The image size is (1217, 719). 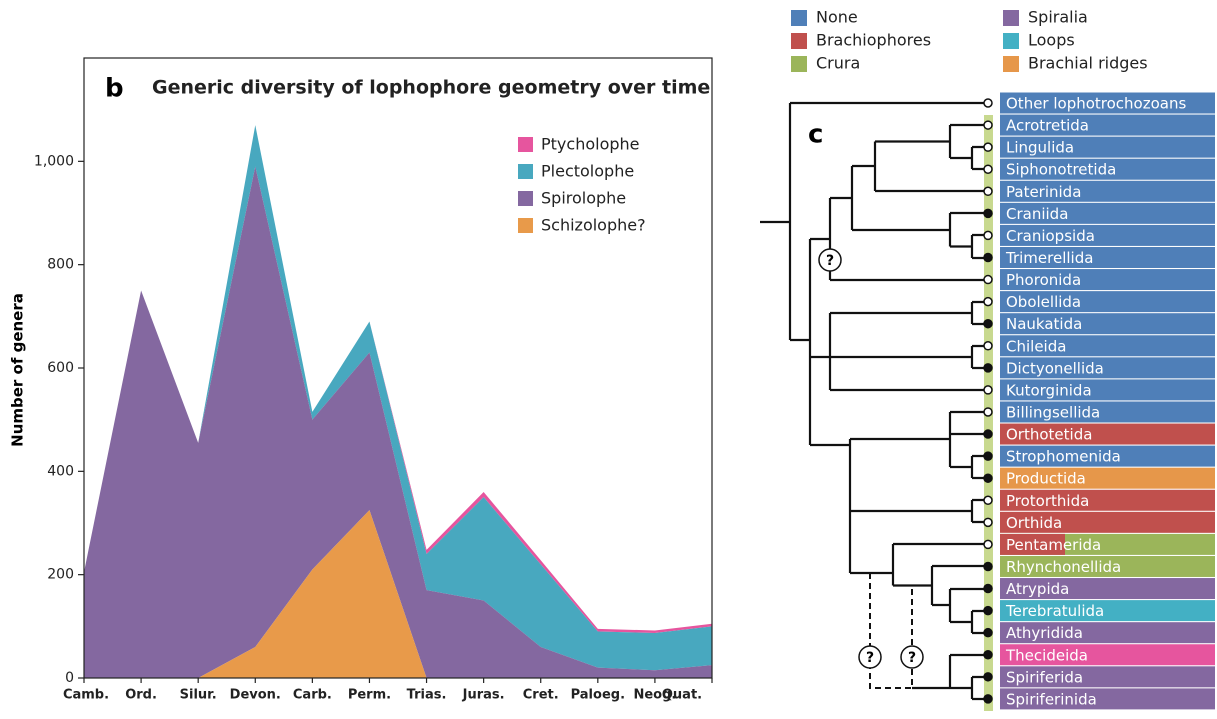 I want to click on x-tick-label: Perm., so click(x=369, y=695).